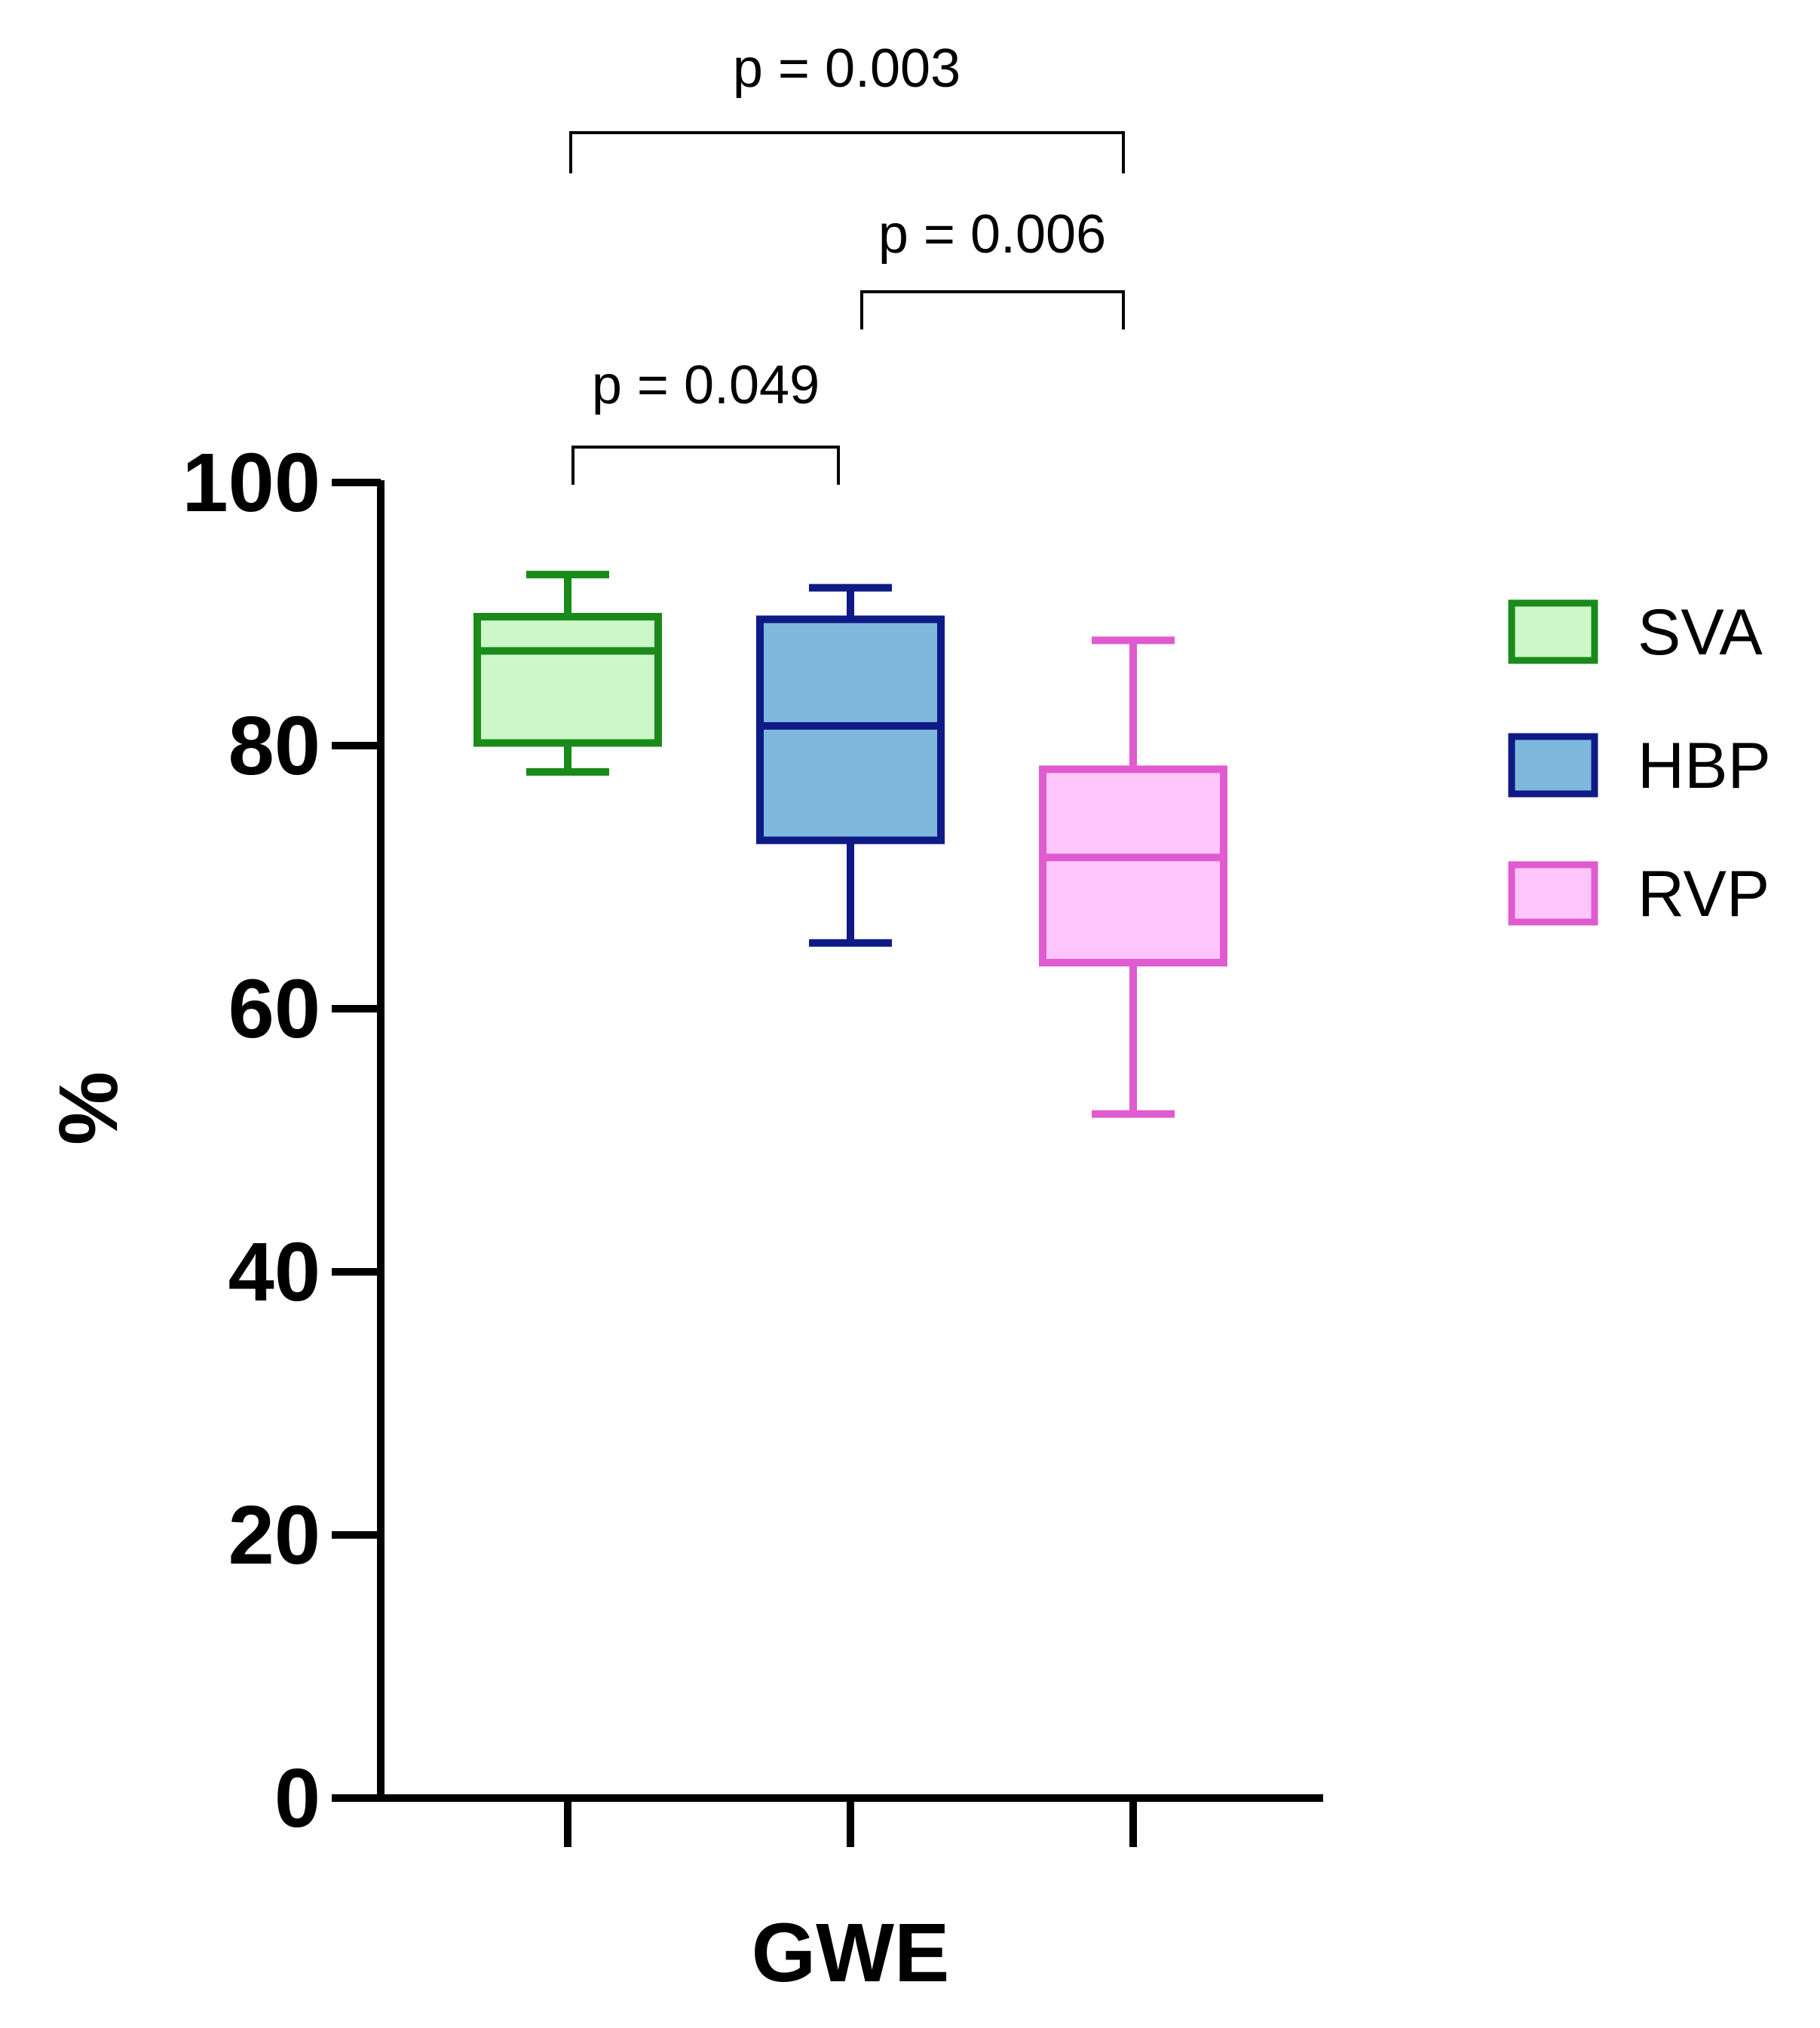 The height and width of the screenshot is (2028, 1820). I want to click on legend-item-hbp: HBP, so click(1640, 766).